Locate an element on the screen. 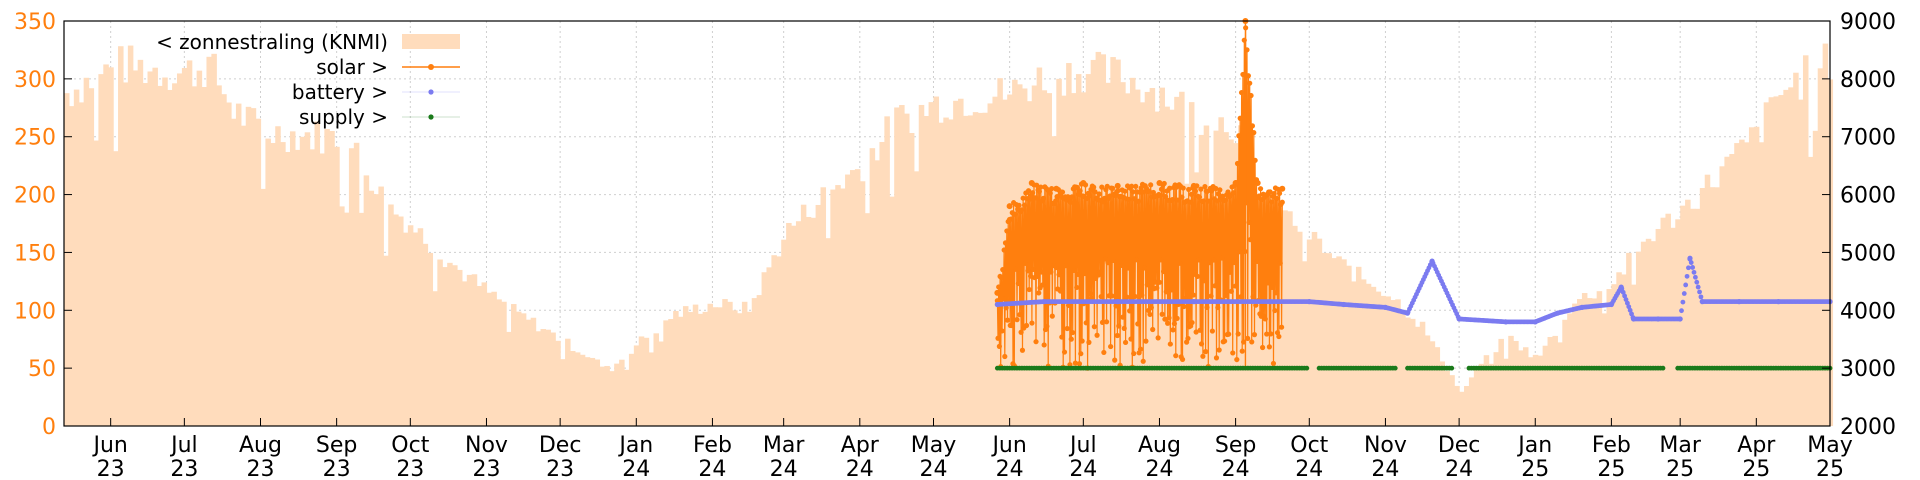  x-tick-month-label: Mar is located at coordinates (784, 445).